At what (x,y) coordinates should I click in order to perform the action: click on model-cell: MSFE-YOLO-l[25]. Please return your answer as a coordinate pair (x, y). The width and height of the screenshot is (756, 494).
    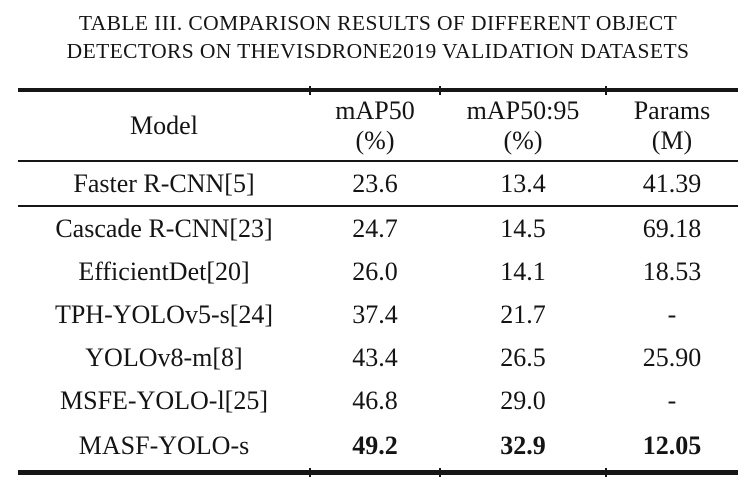
    Looking at the image, I should click on (164, 400).